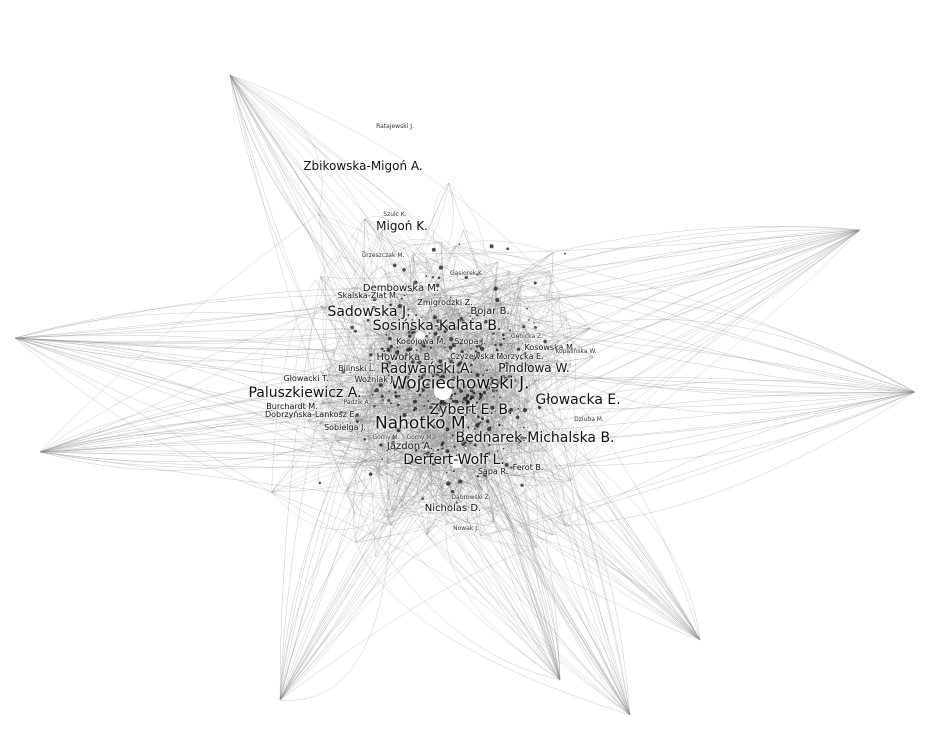 The height and width of the screenshot is (731, 926). What do you see at coordinates (490, 311) in the screenshot?
I see `node-label: Bojar B.` at bounding box center [490, 311].